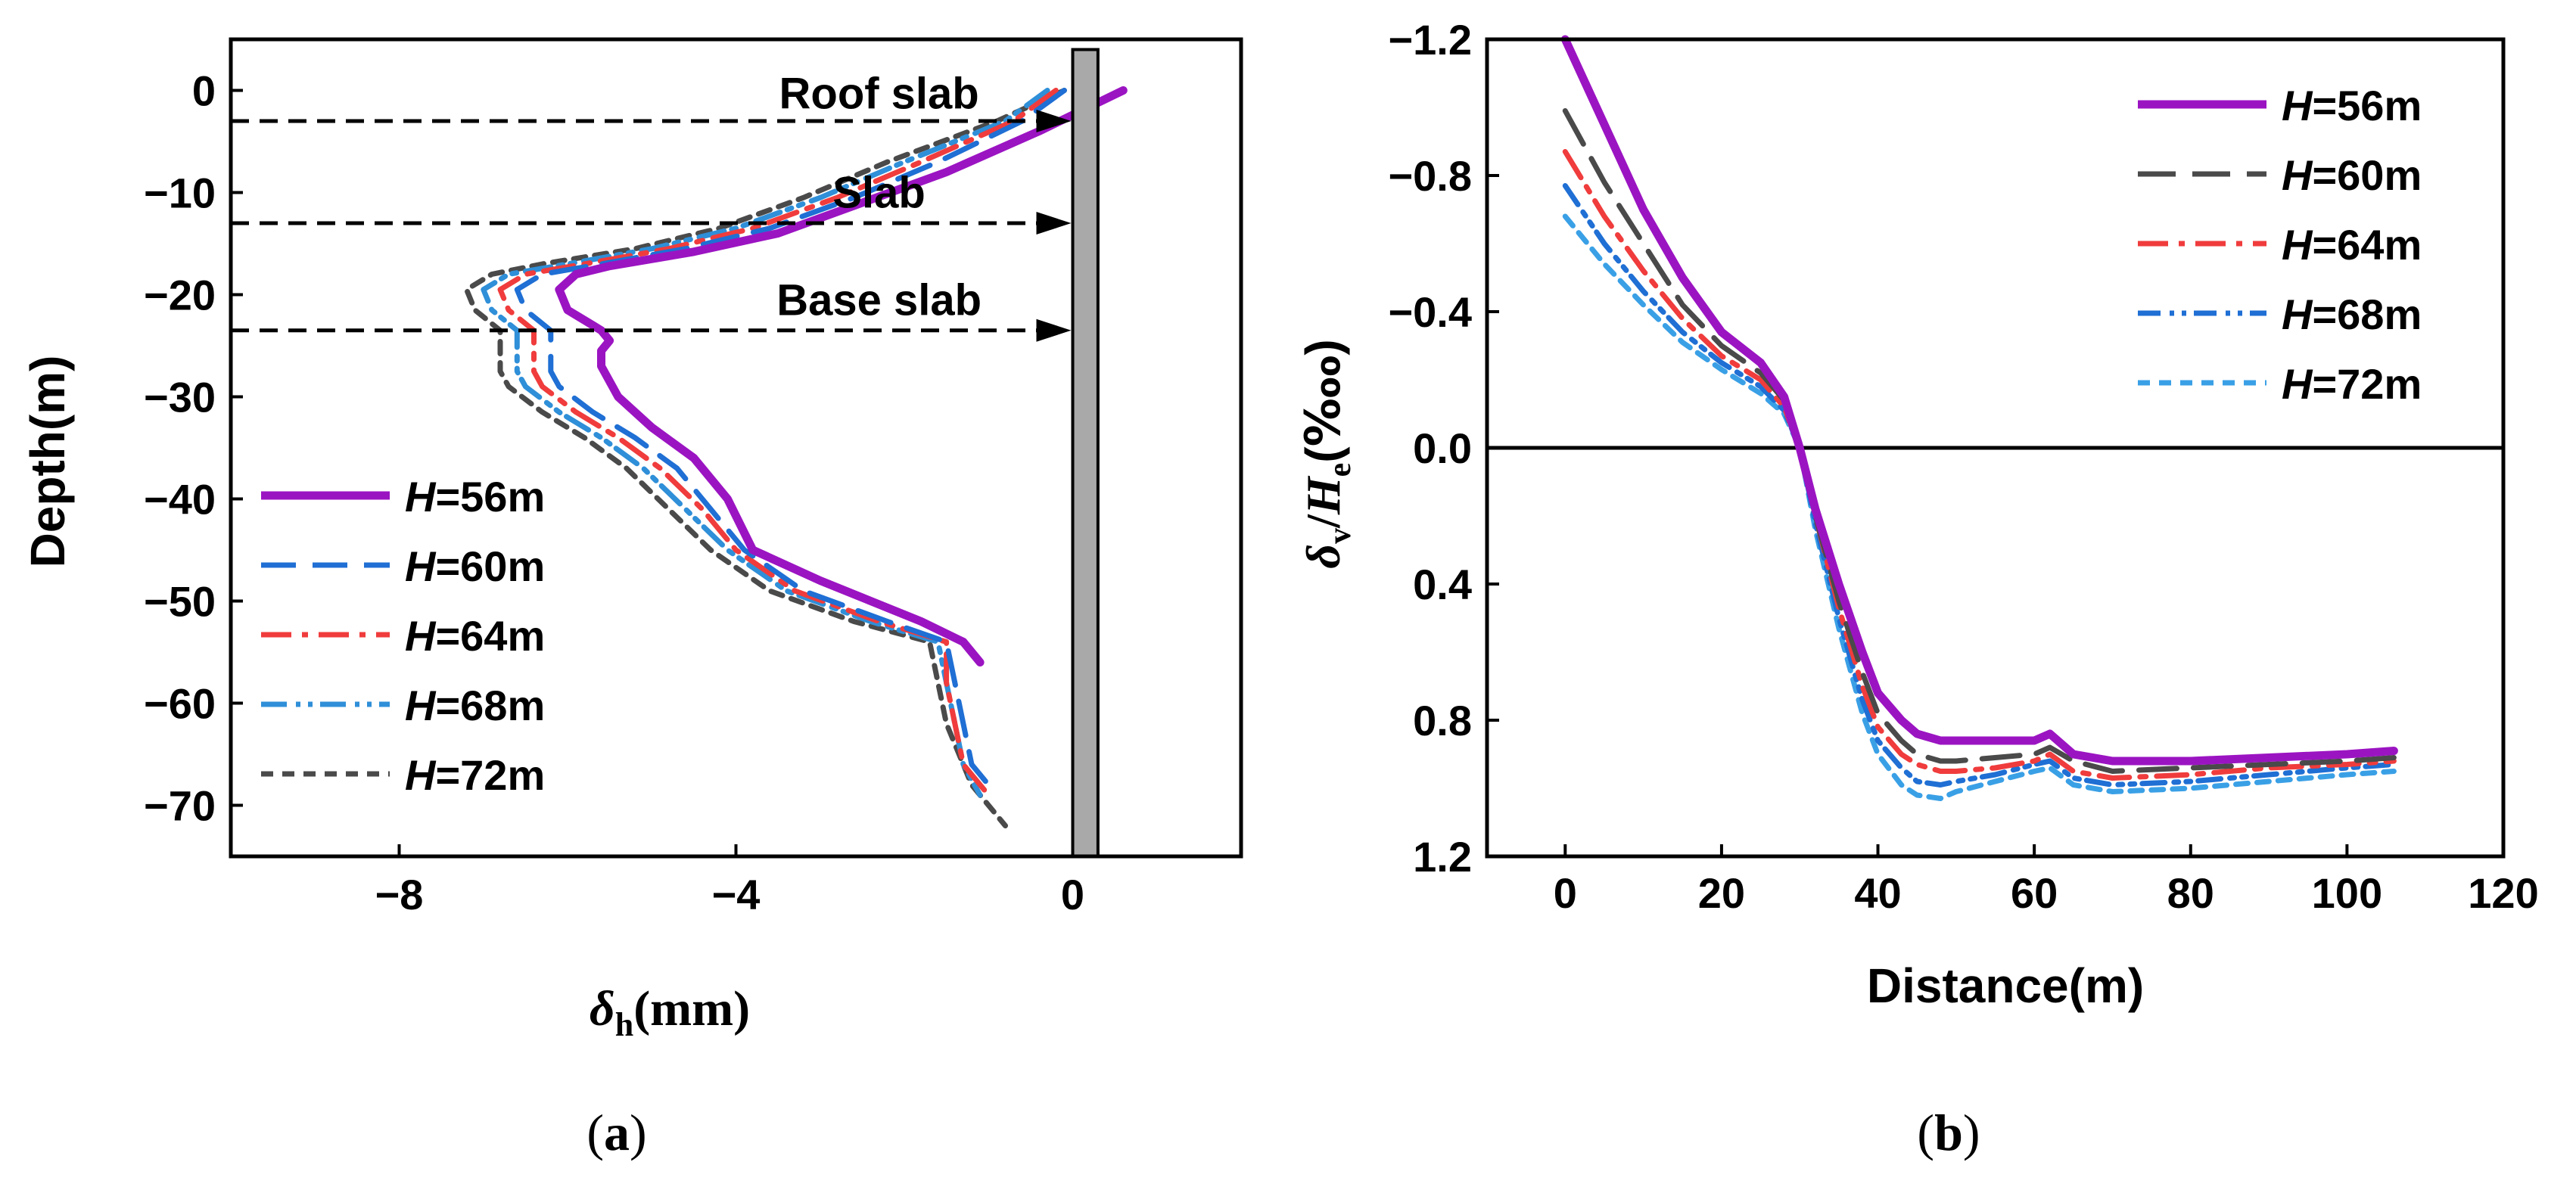 This screenshot has width=2576, height=1193. What do you see at coordinates (180, 193) in the screenshot?
I see `panel-a-y-tick-label: −10` at bounding box center [180, 193].